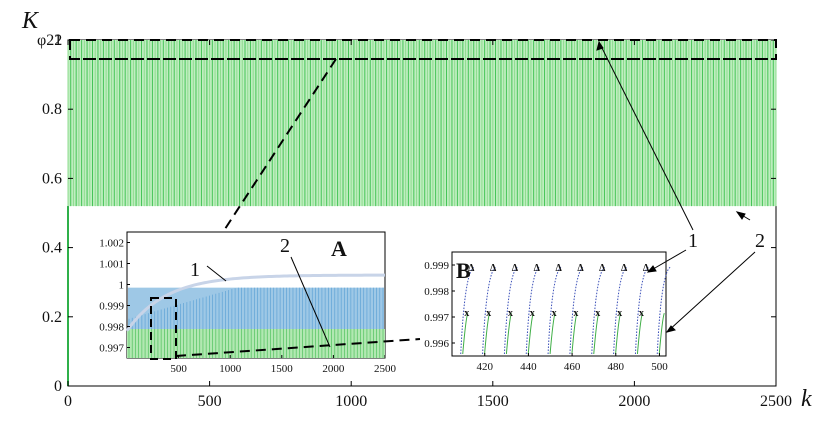  What do you see at coordinates (693, 241) in the screenshot?
I see `marker-1-label: 1` at bounding box center [693, 241].